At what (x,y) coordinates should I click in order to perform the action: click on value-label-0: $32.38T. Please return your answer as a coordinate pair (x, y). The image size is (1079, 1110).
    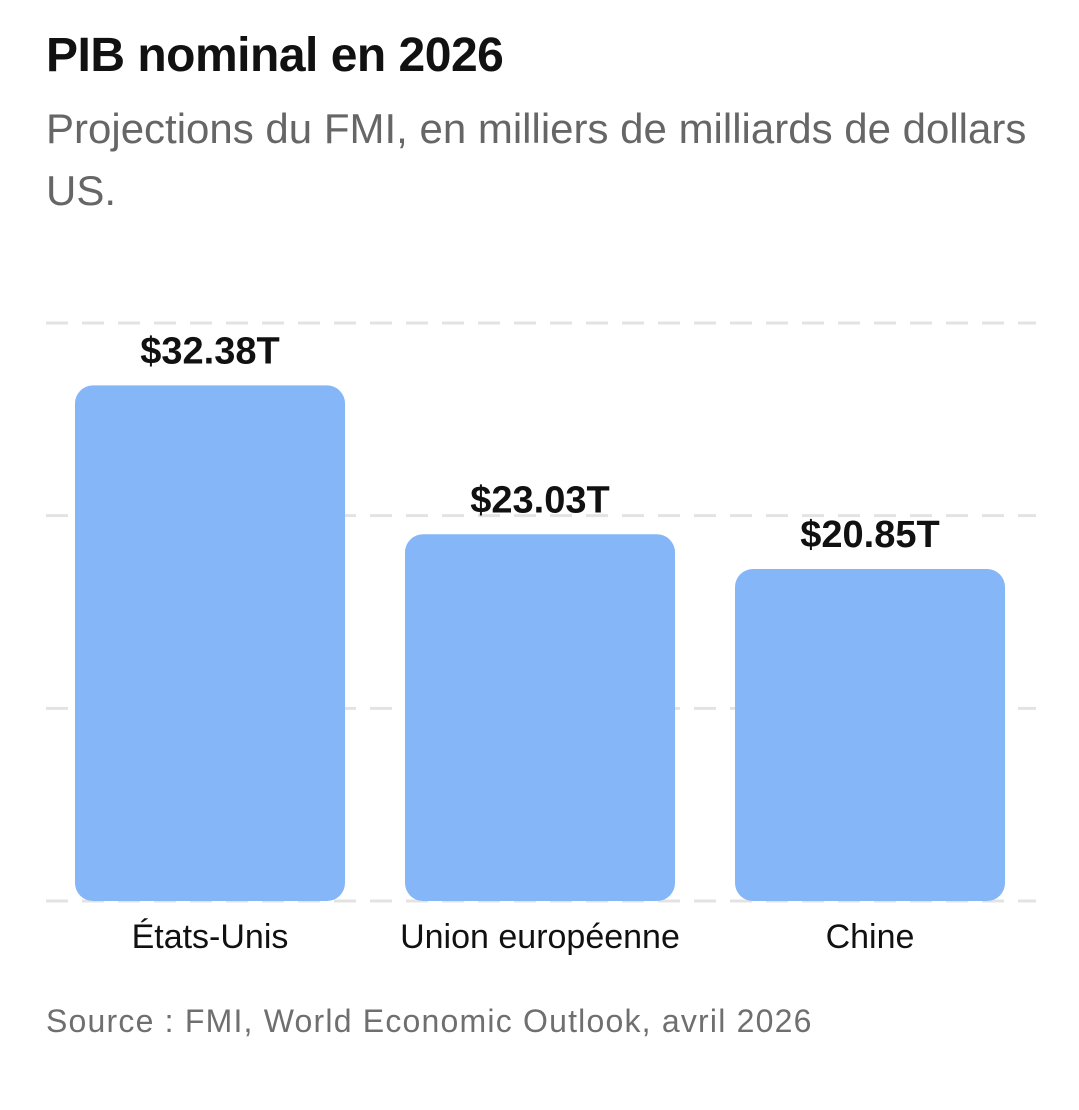
    Looking at the image, I should click on (209, 351).